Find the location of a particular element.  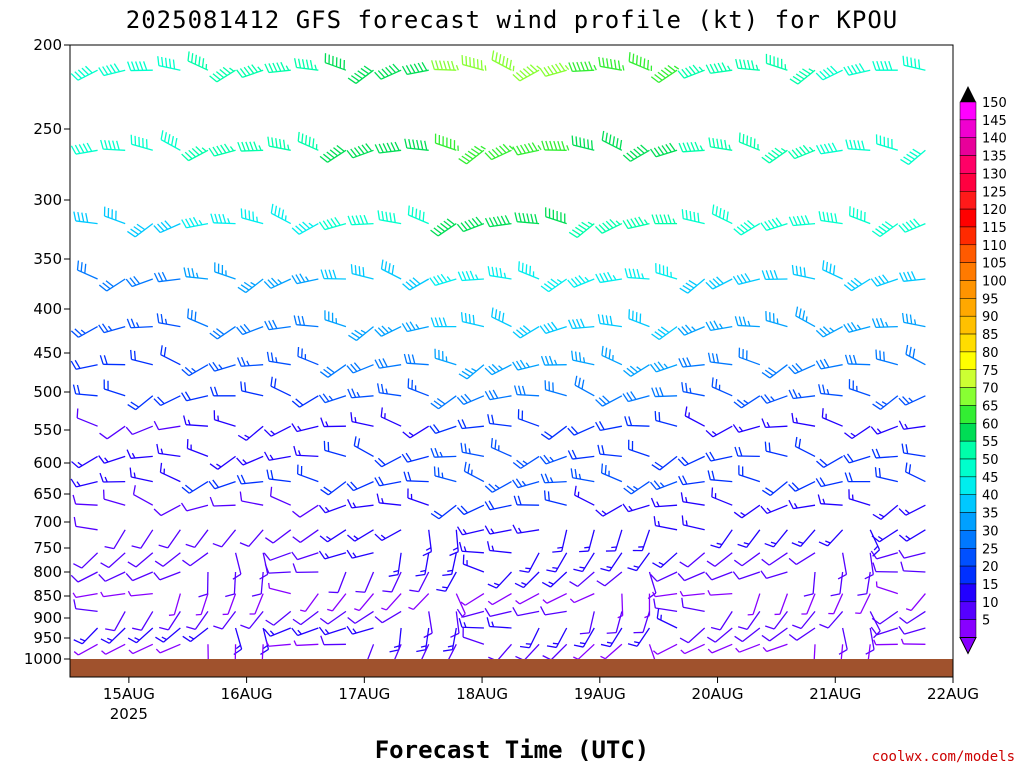

y-tick-label: 700 is located at coordinates (47, 522).